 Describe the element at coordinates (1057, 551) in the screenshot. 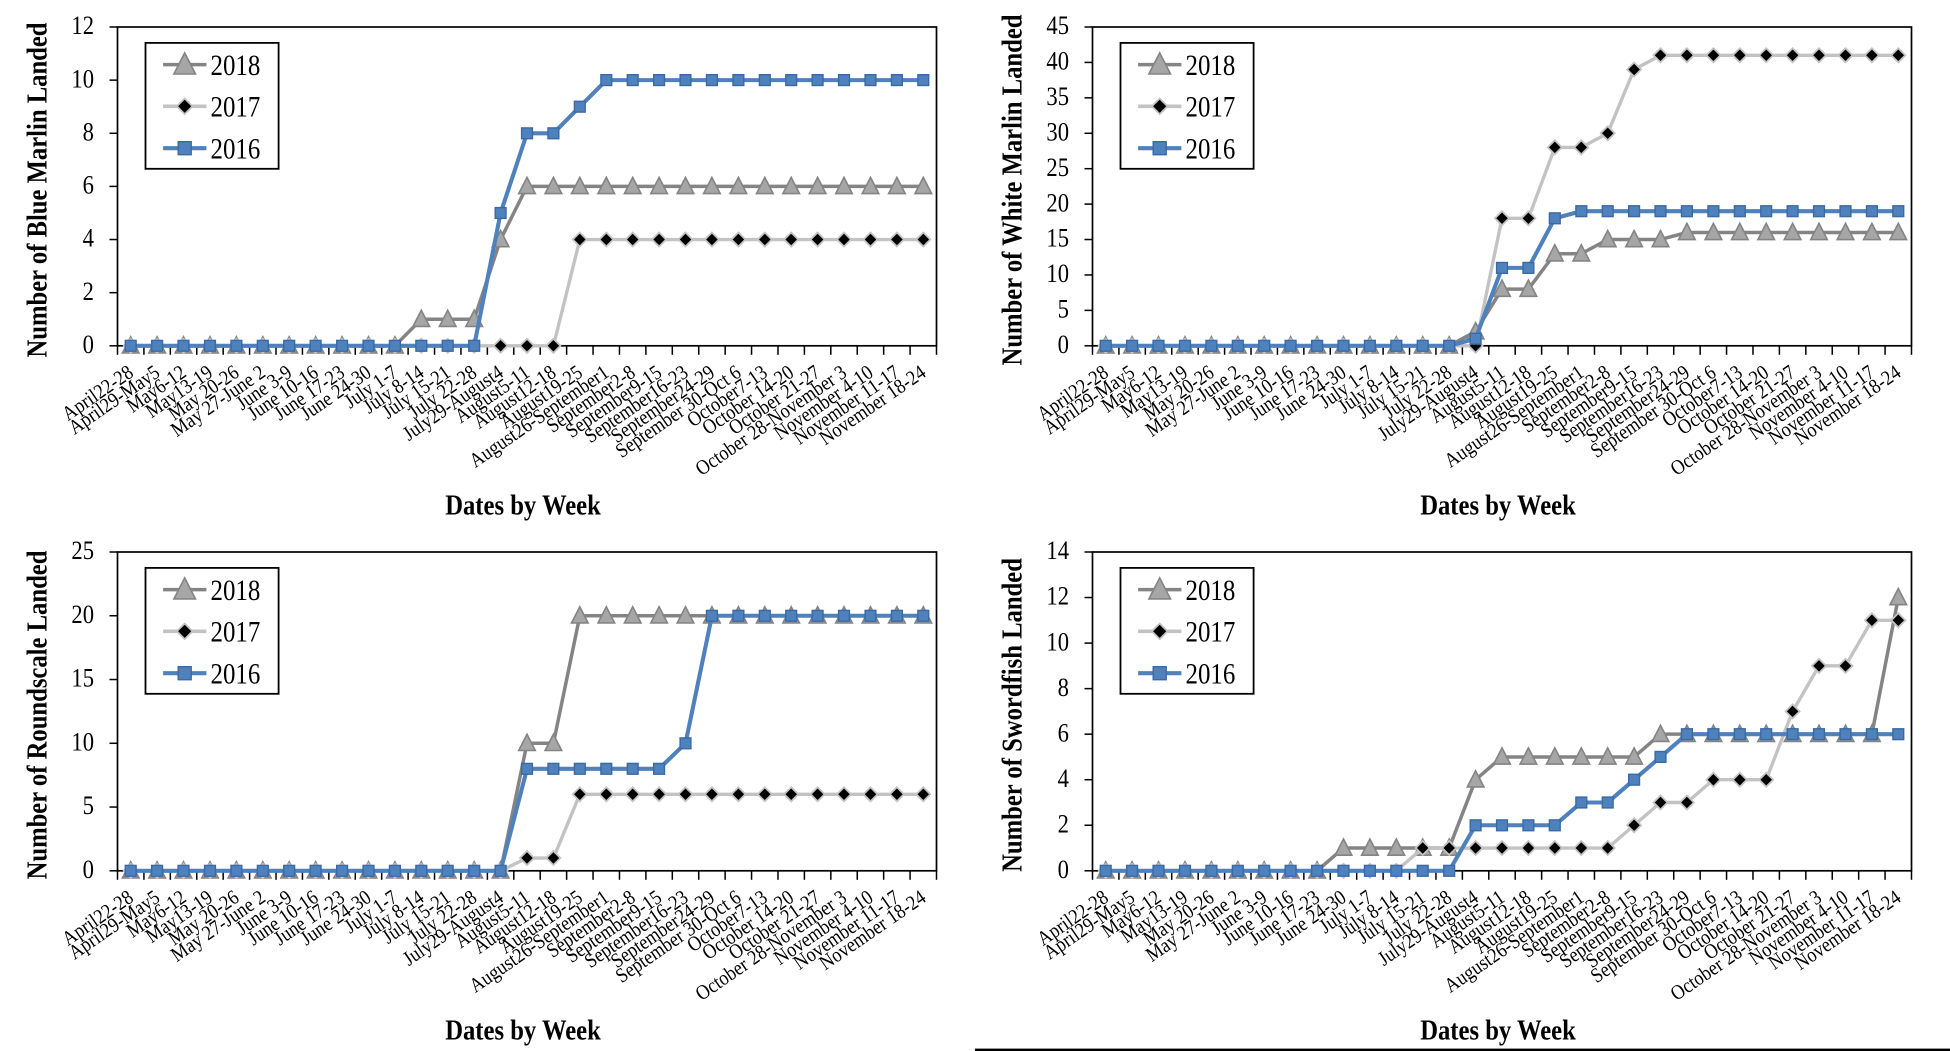

I see `svg-text: 14` at that location.